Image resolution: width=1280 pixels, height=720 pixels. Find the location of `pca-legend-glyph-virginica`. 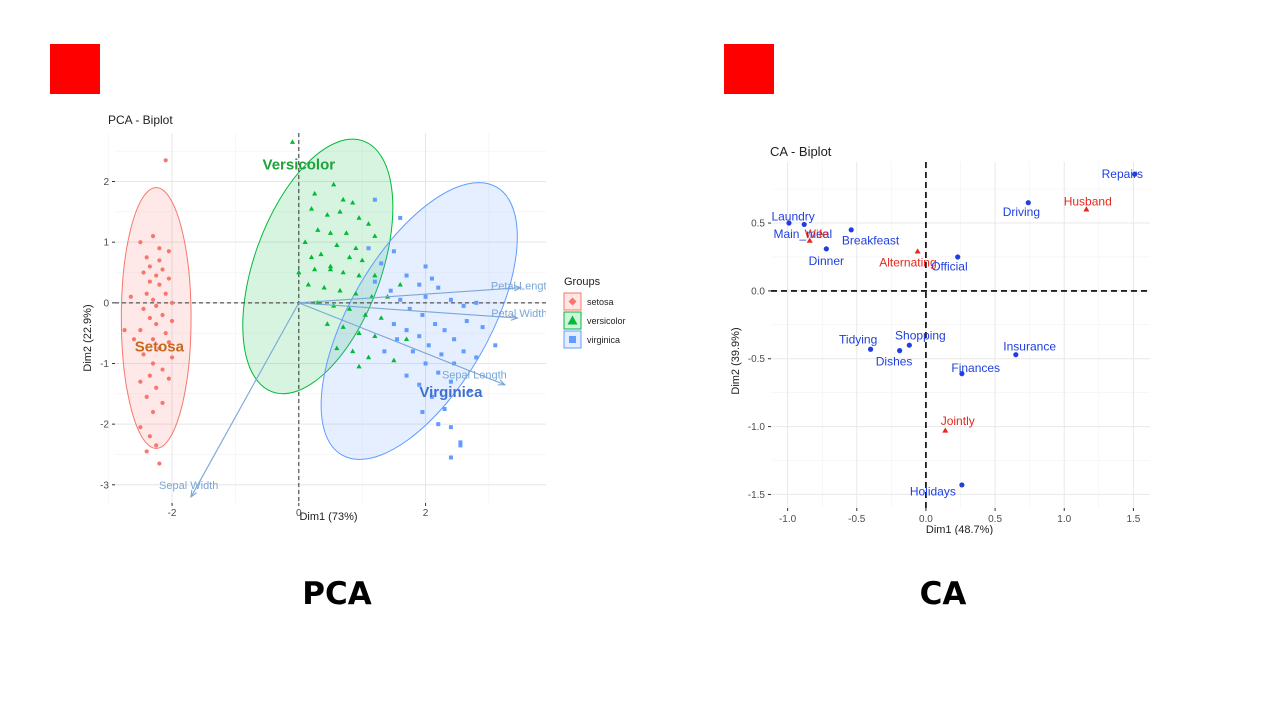

pca-legend-glyph-virginica is located at coordinates (572, 339).